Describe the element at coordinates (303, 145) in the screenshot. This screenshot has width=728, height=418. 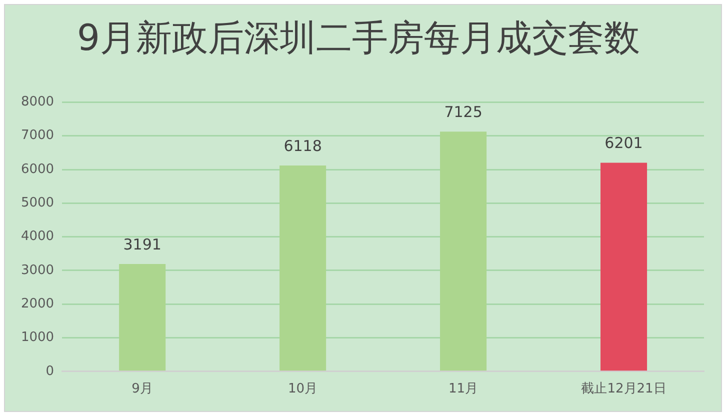
I see `data-label: 6118` at that location.